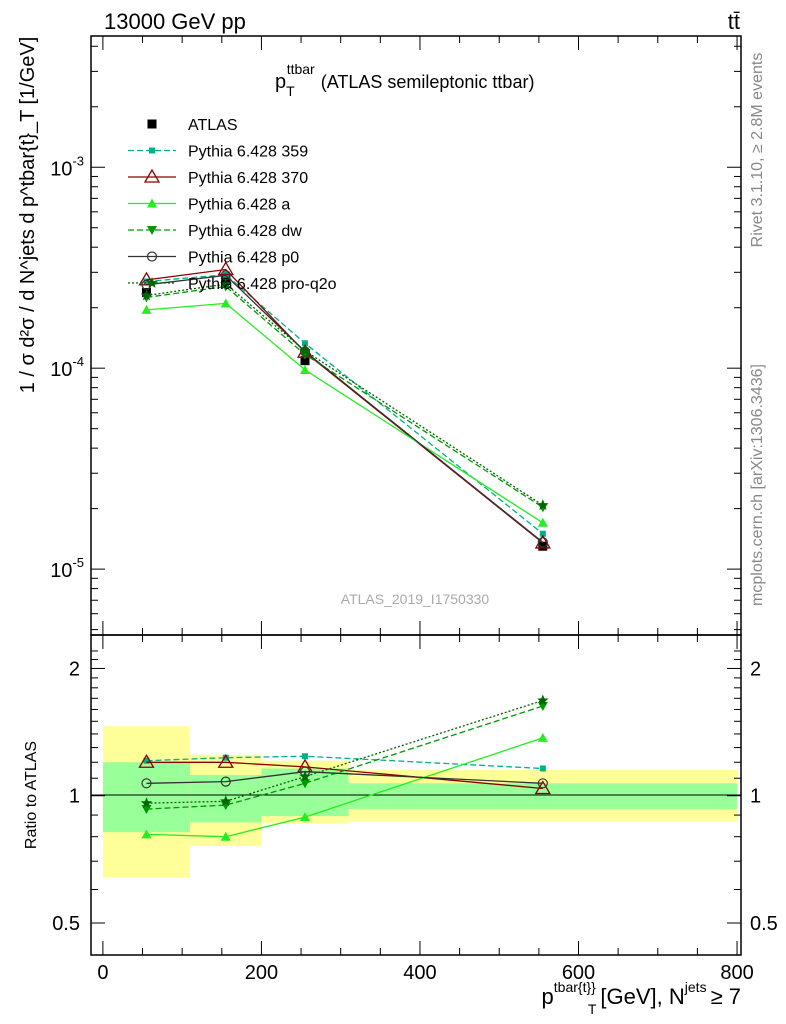 The height and width of the screenshot is (1024, 786). What do you see at coordinates (573, 987) in the screenshot?
I see `xlabel-sup: tbar{t}` at bounding box center [573, 987].